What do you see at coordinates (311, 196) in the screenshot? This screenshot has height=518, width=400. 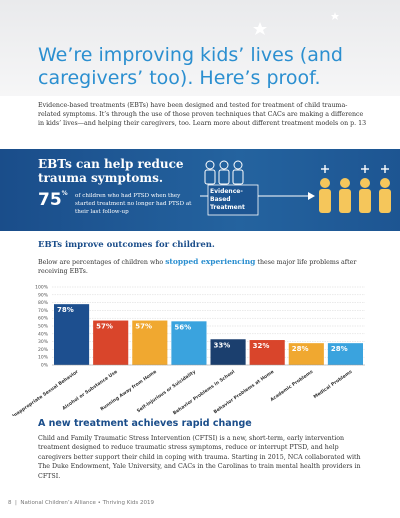 I see `arrow-head` at bounding box center [311, 196].